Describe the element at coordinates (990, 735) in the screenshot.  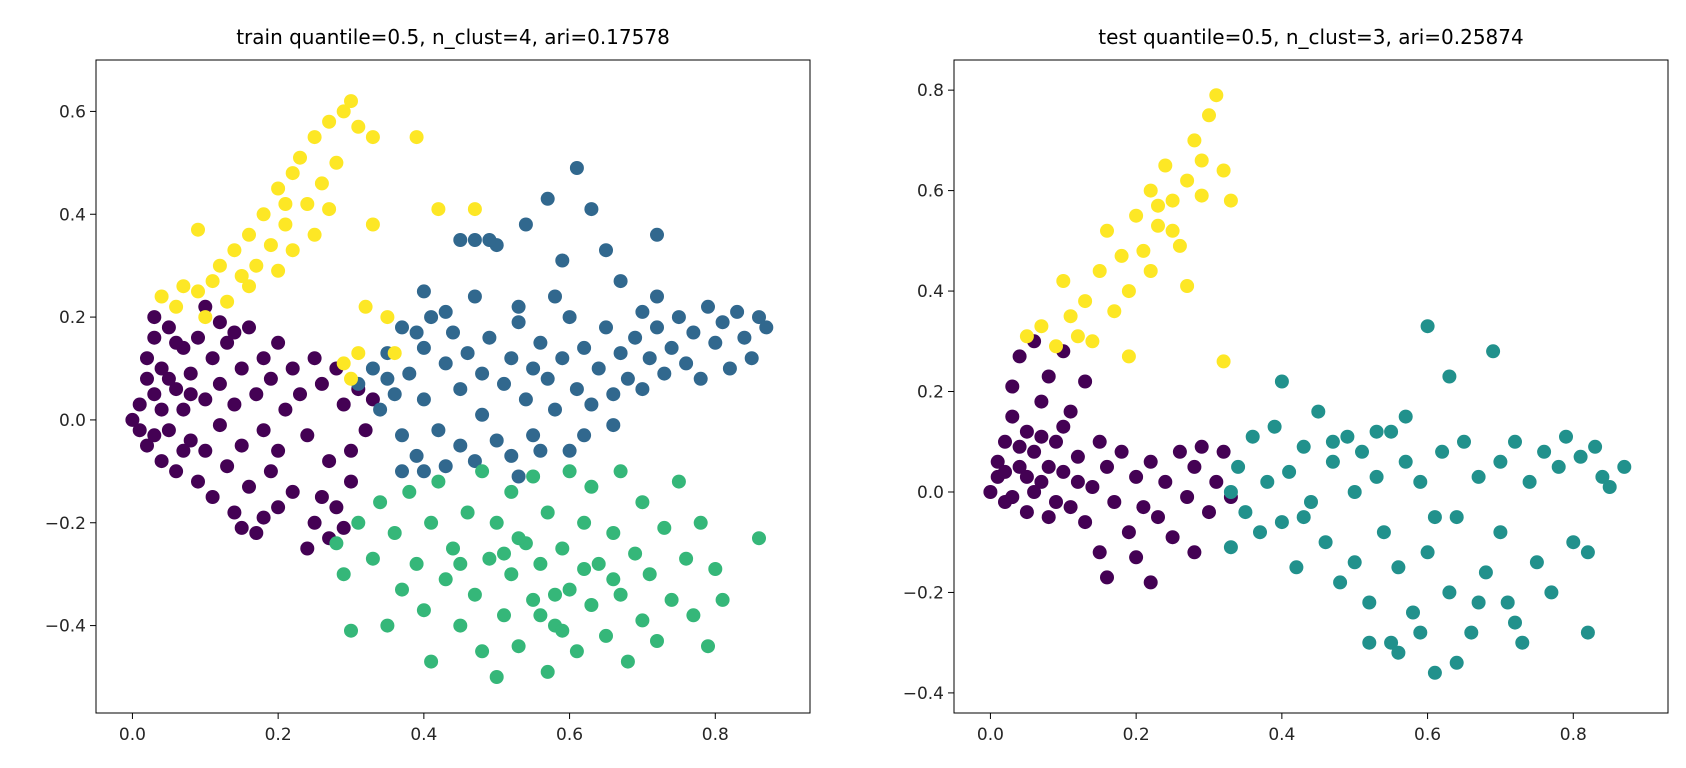
I see `test-x-tick-label: 0.0` at that location.